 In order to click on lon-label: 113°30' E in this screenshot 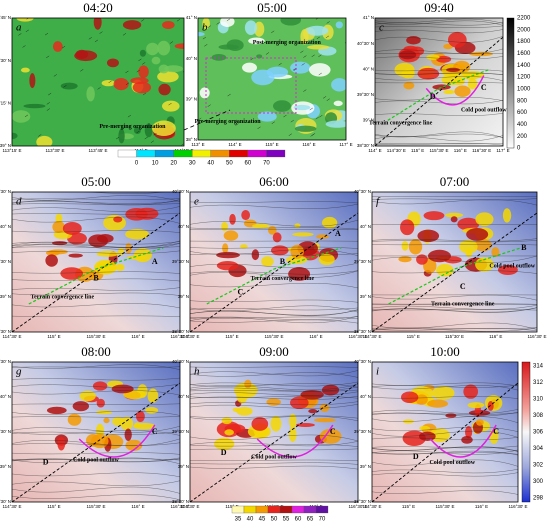, I will do `click(54, 150)`.